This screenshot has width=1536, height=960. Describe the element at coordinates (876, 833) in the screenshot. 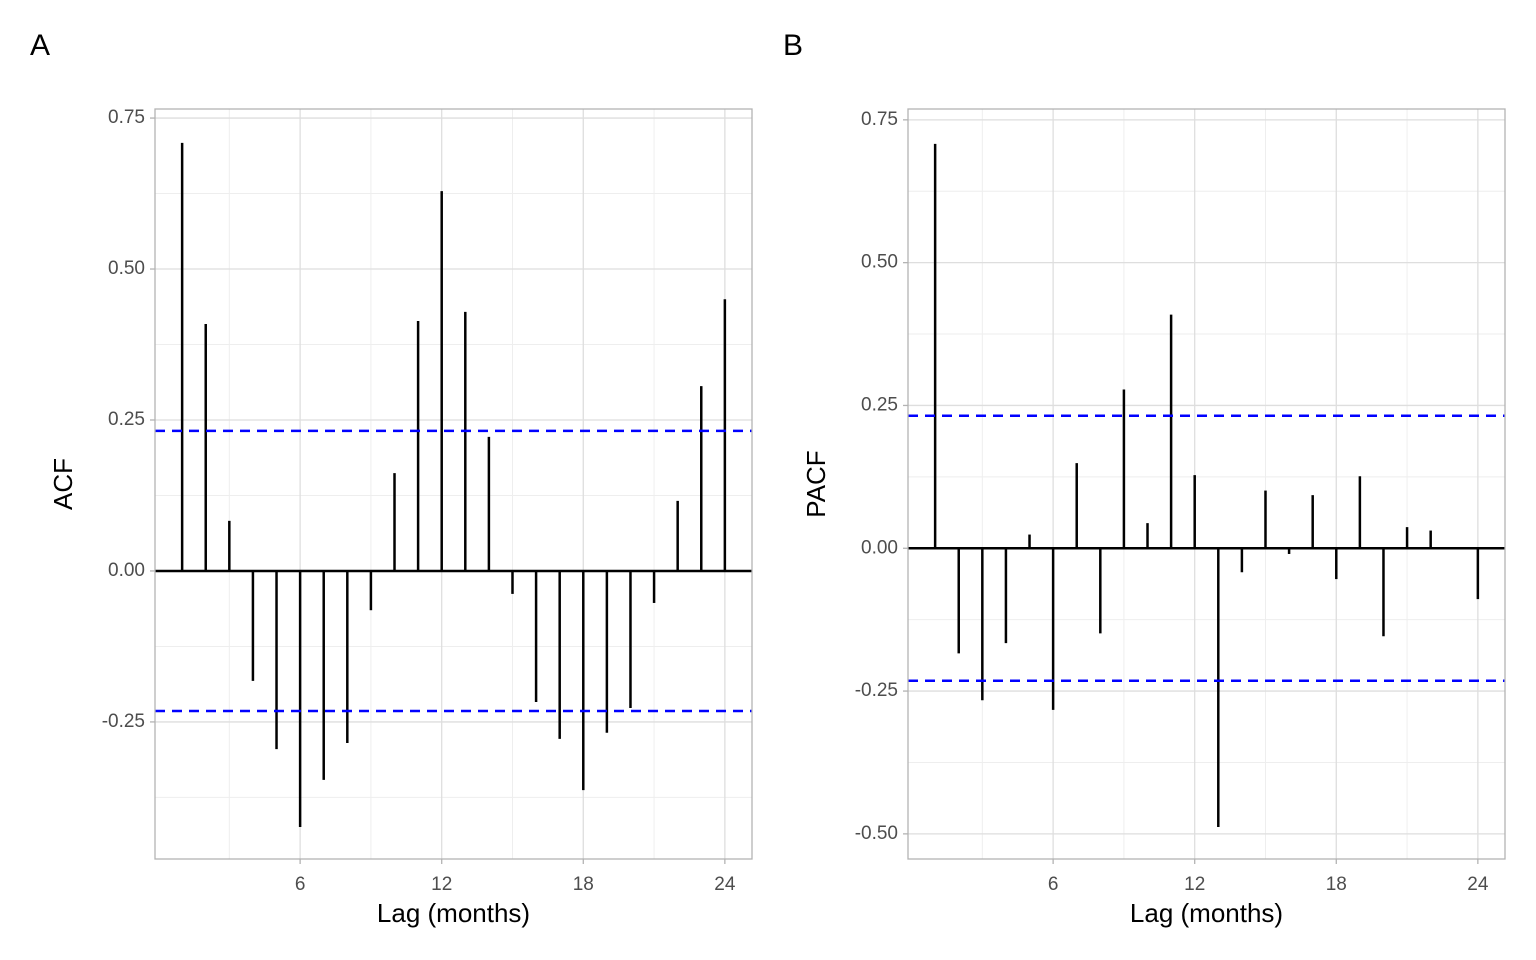

I see `y-tick-label: -0.50` at that location.